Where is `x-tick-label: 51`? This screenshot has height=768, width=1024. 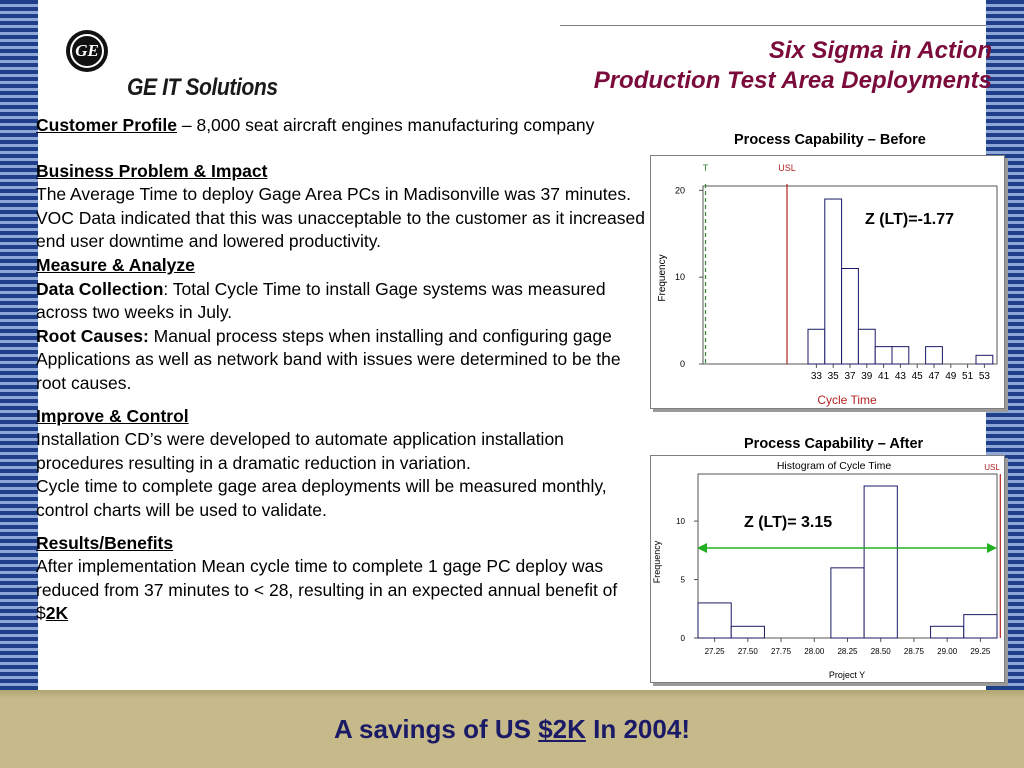
x-tick-label: 51 is located at coordinates (968, 376).